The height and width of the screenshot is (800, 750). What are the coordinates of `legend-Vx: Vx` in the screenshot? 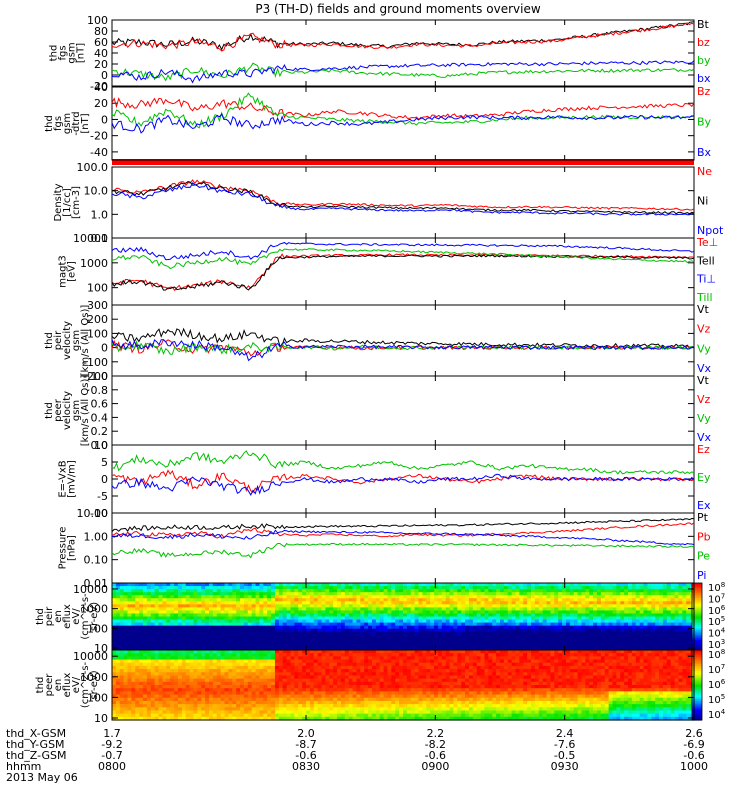 It's located at (704, 368).